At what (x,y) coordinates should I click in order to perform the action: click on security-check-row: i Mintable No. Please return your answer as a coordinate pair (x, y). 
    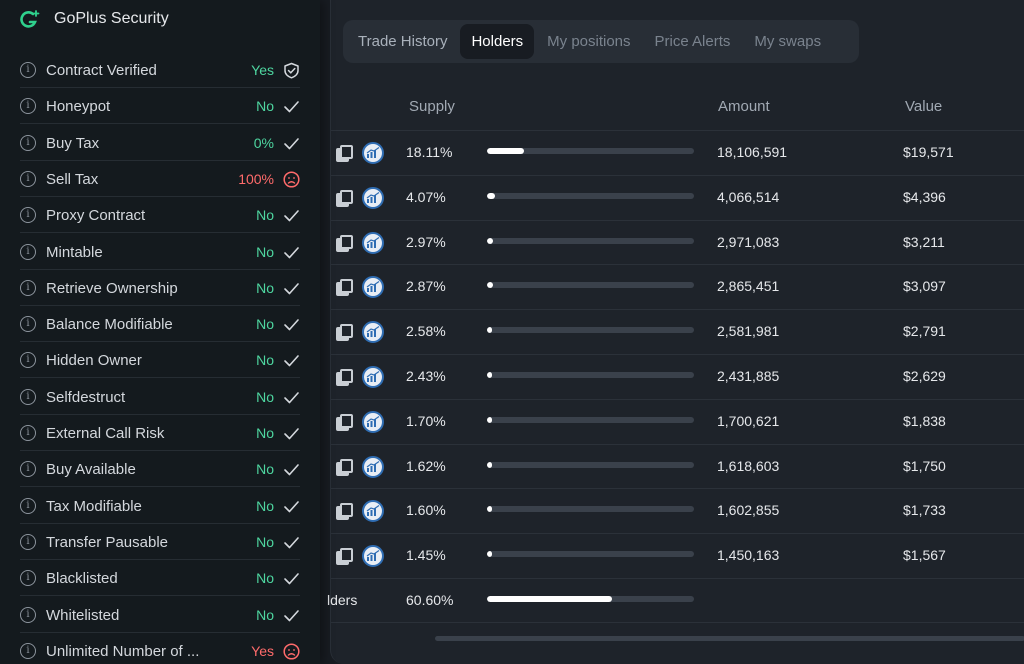
    Looking at the image, I should click on (160, 252).